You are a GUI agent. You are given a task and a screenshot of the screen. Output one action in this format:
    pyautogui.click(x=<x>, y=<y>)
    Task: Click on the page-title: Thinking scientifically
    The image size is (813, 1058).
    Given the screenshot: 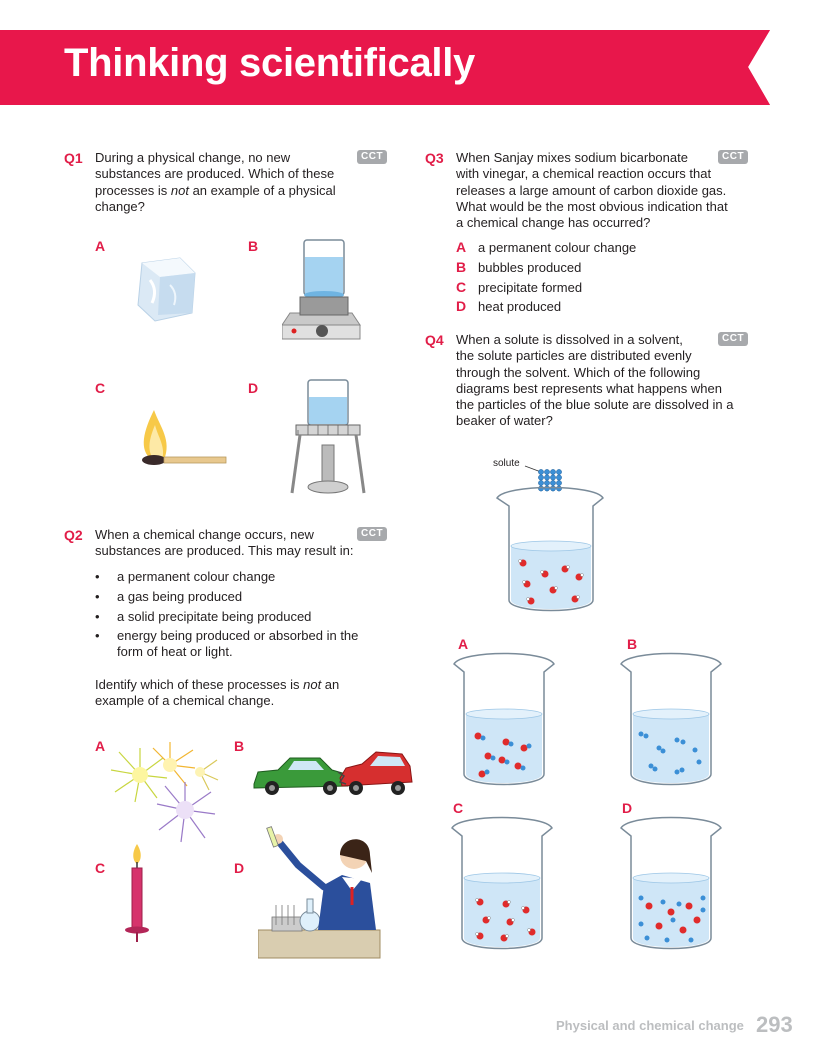 What is the action you would take?
    pyautogui.click(x=269, y=63)
    